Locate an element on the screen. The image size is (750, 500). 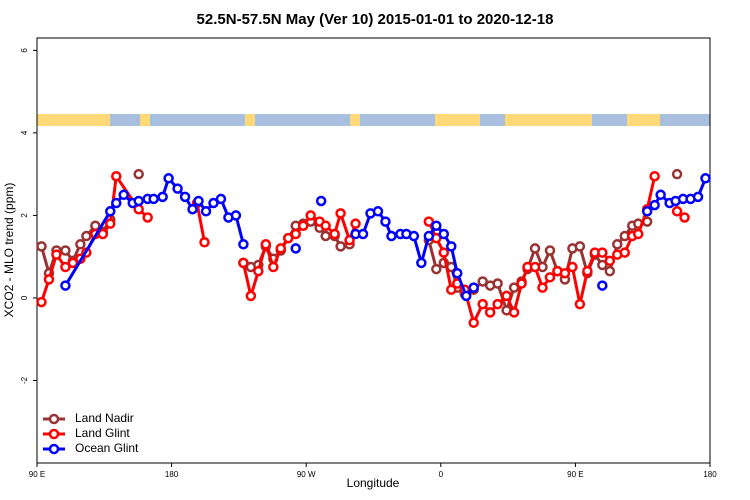
map-strip is located at coordinates (373, 120).